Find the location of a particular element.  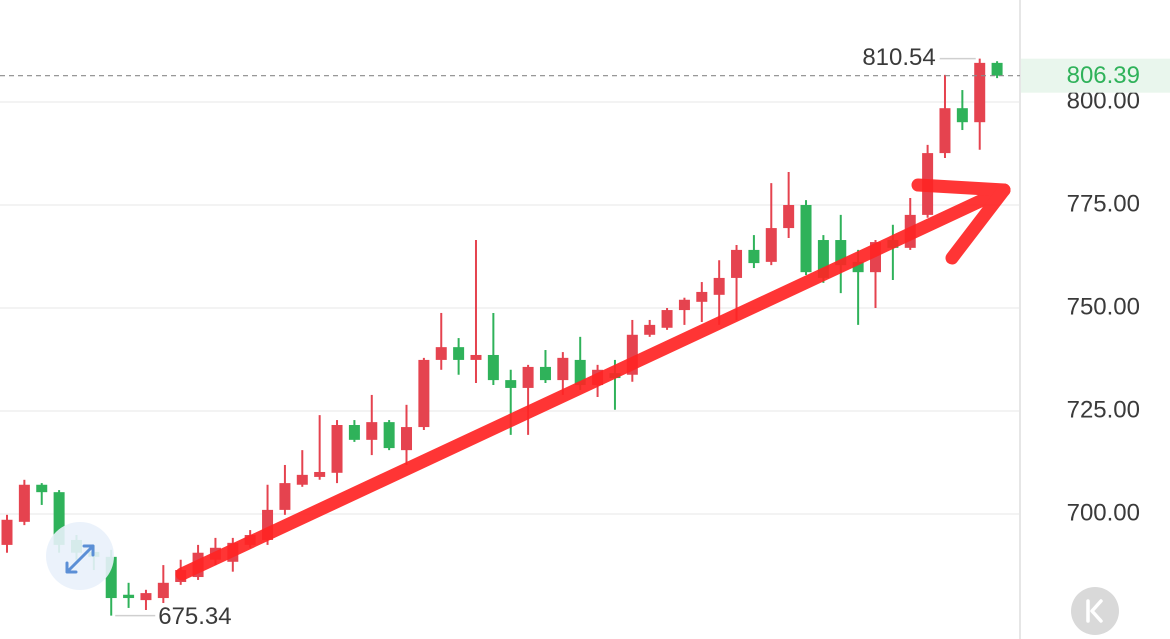

k-icon is located at coordinates (1094, 611).